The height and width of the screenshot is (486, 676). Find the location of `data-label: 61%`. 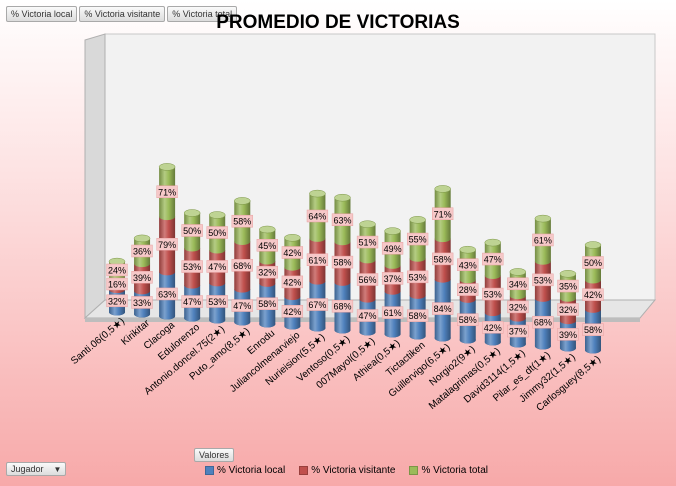

data-label: 61% is located at coordinates (393, 313).